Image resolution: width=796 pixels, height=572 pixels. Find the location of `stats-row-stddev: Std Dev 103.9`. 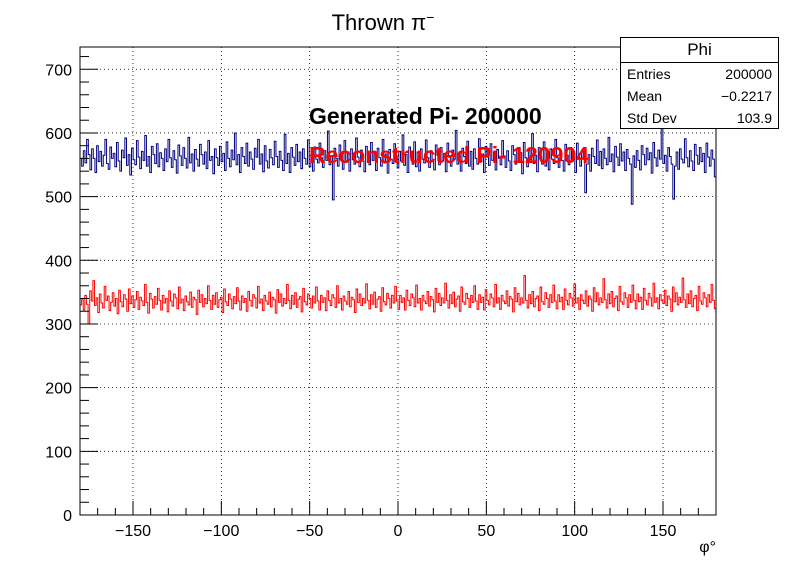

stats-row-stddev: Std Dev 103.9 is located at coordinates (699, 118).